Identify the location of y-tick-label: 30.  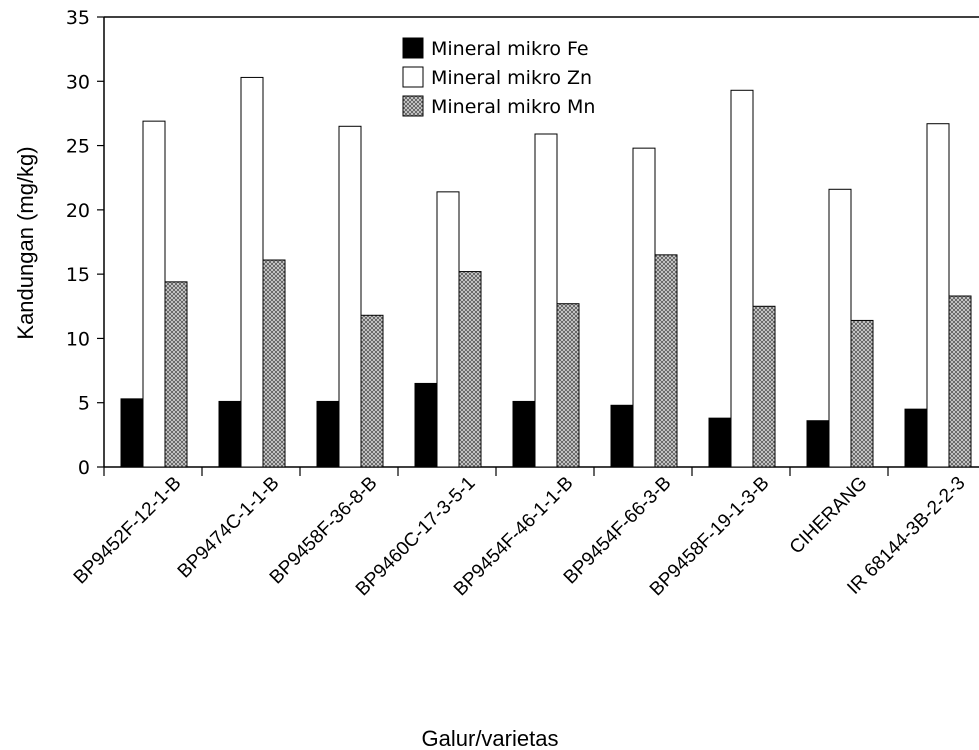
(78, 82).